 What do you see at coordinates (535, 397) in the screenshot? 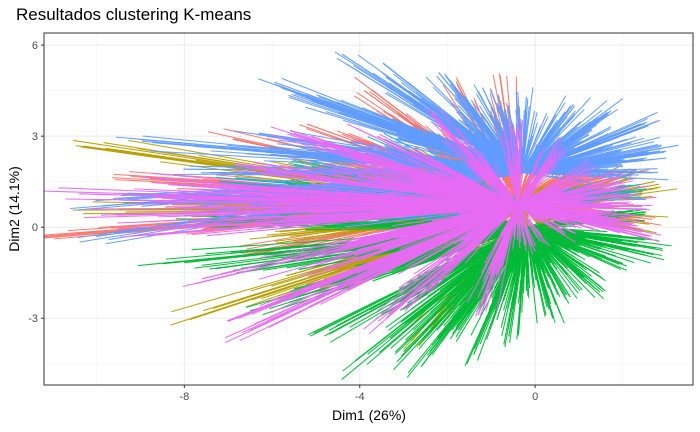
I see `x-tick-label: 0` at bounding box center [535, 397].